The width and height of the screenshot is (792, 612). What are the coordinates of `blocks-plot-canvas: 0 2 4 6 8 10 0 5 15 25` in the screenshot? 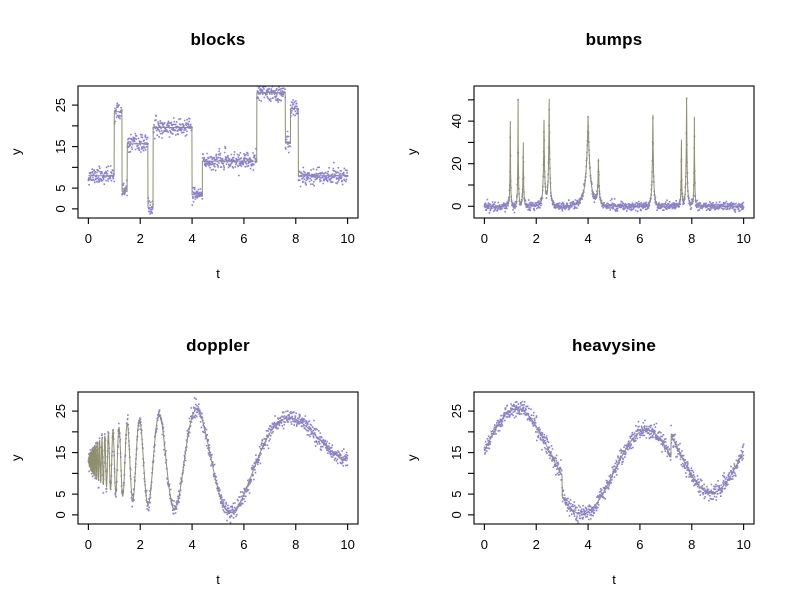 It's located at (206, 165).